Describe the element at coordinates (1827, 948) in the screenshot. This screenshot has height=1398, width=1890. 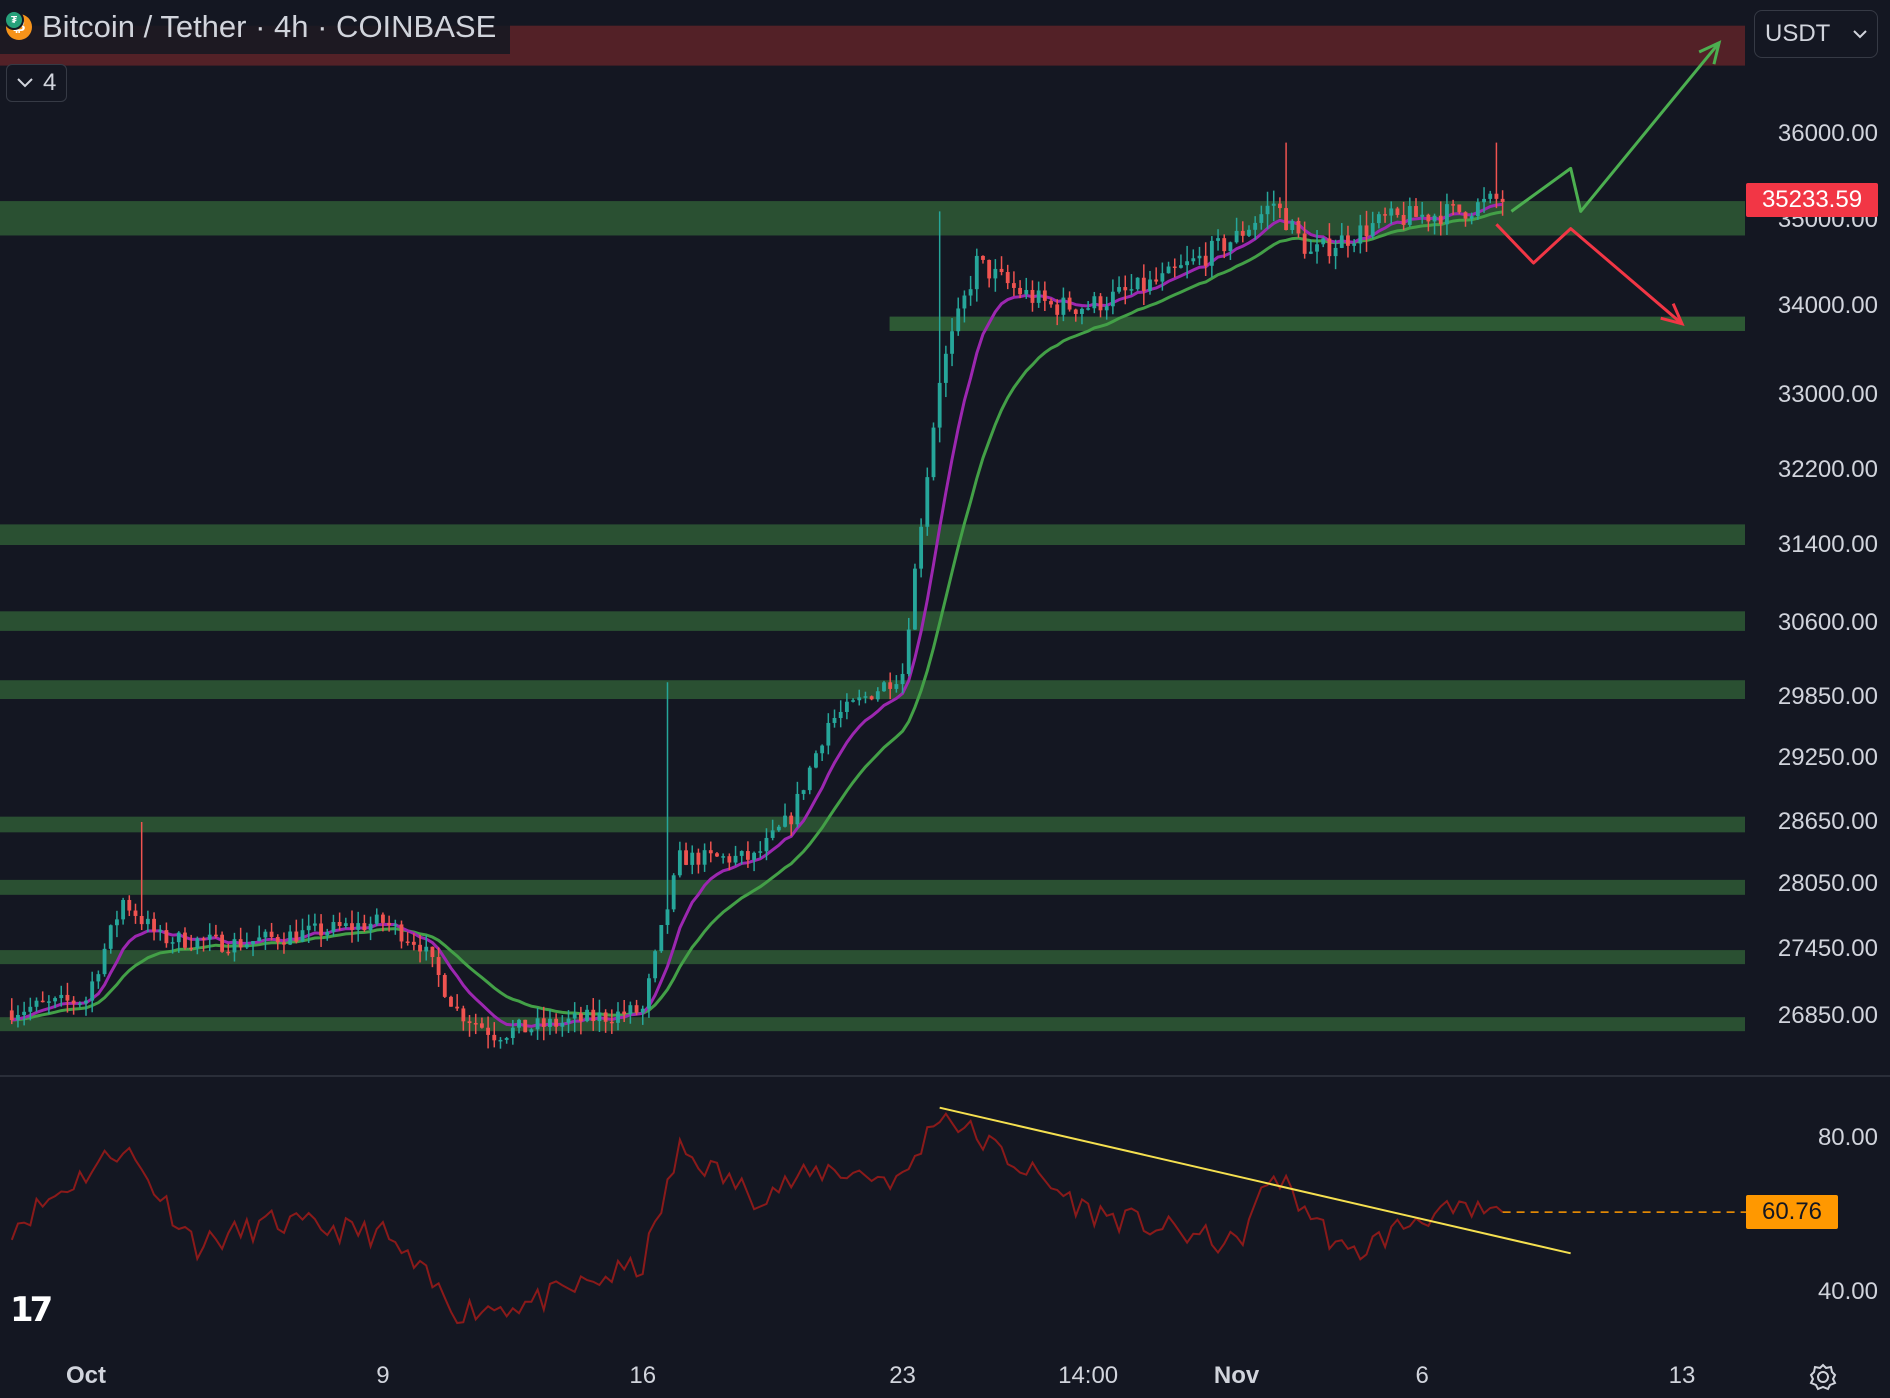
I see `price-tick: 27450.00` at that location.